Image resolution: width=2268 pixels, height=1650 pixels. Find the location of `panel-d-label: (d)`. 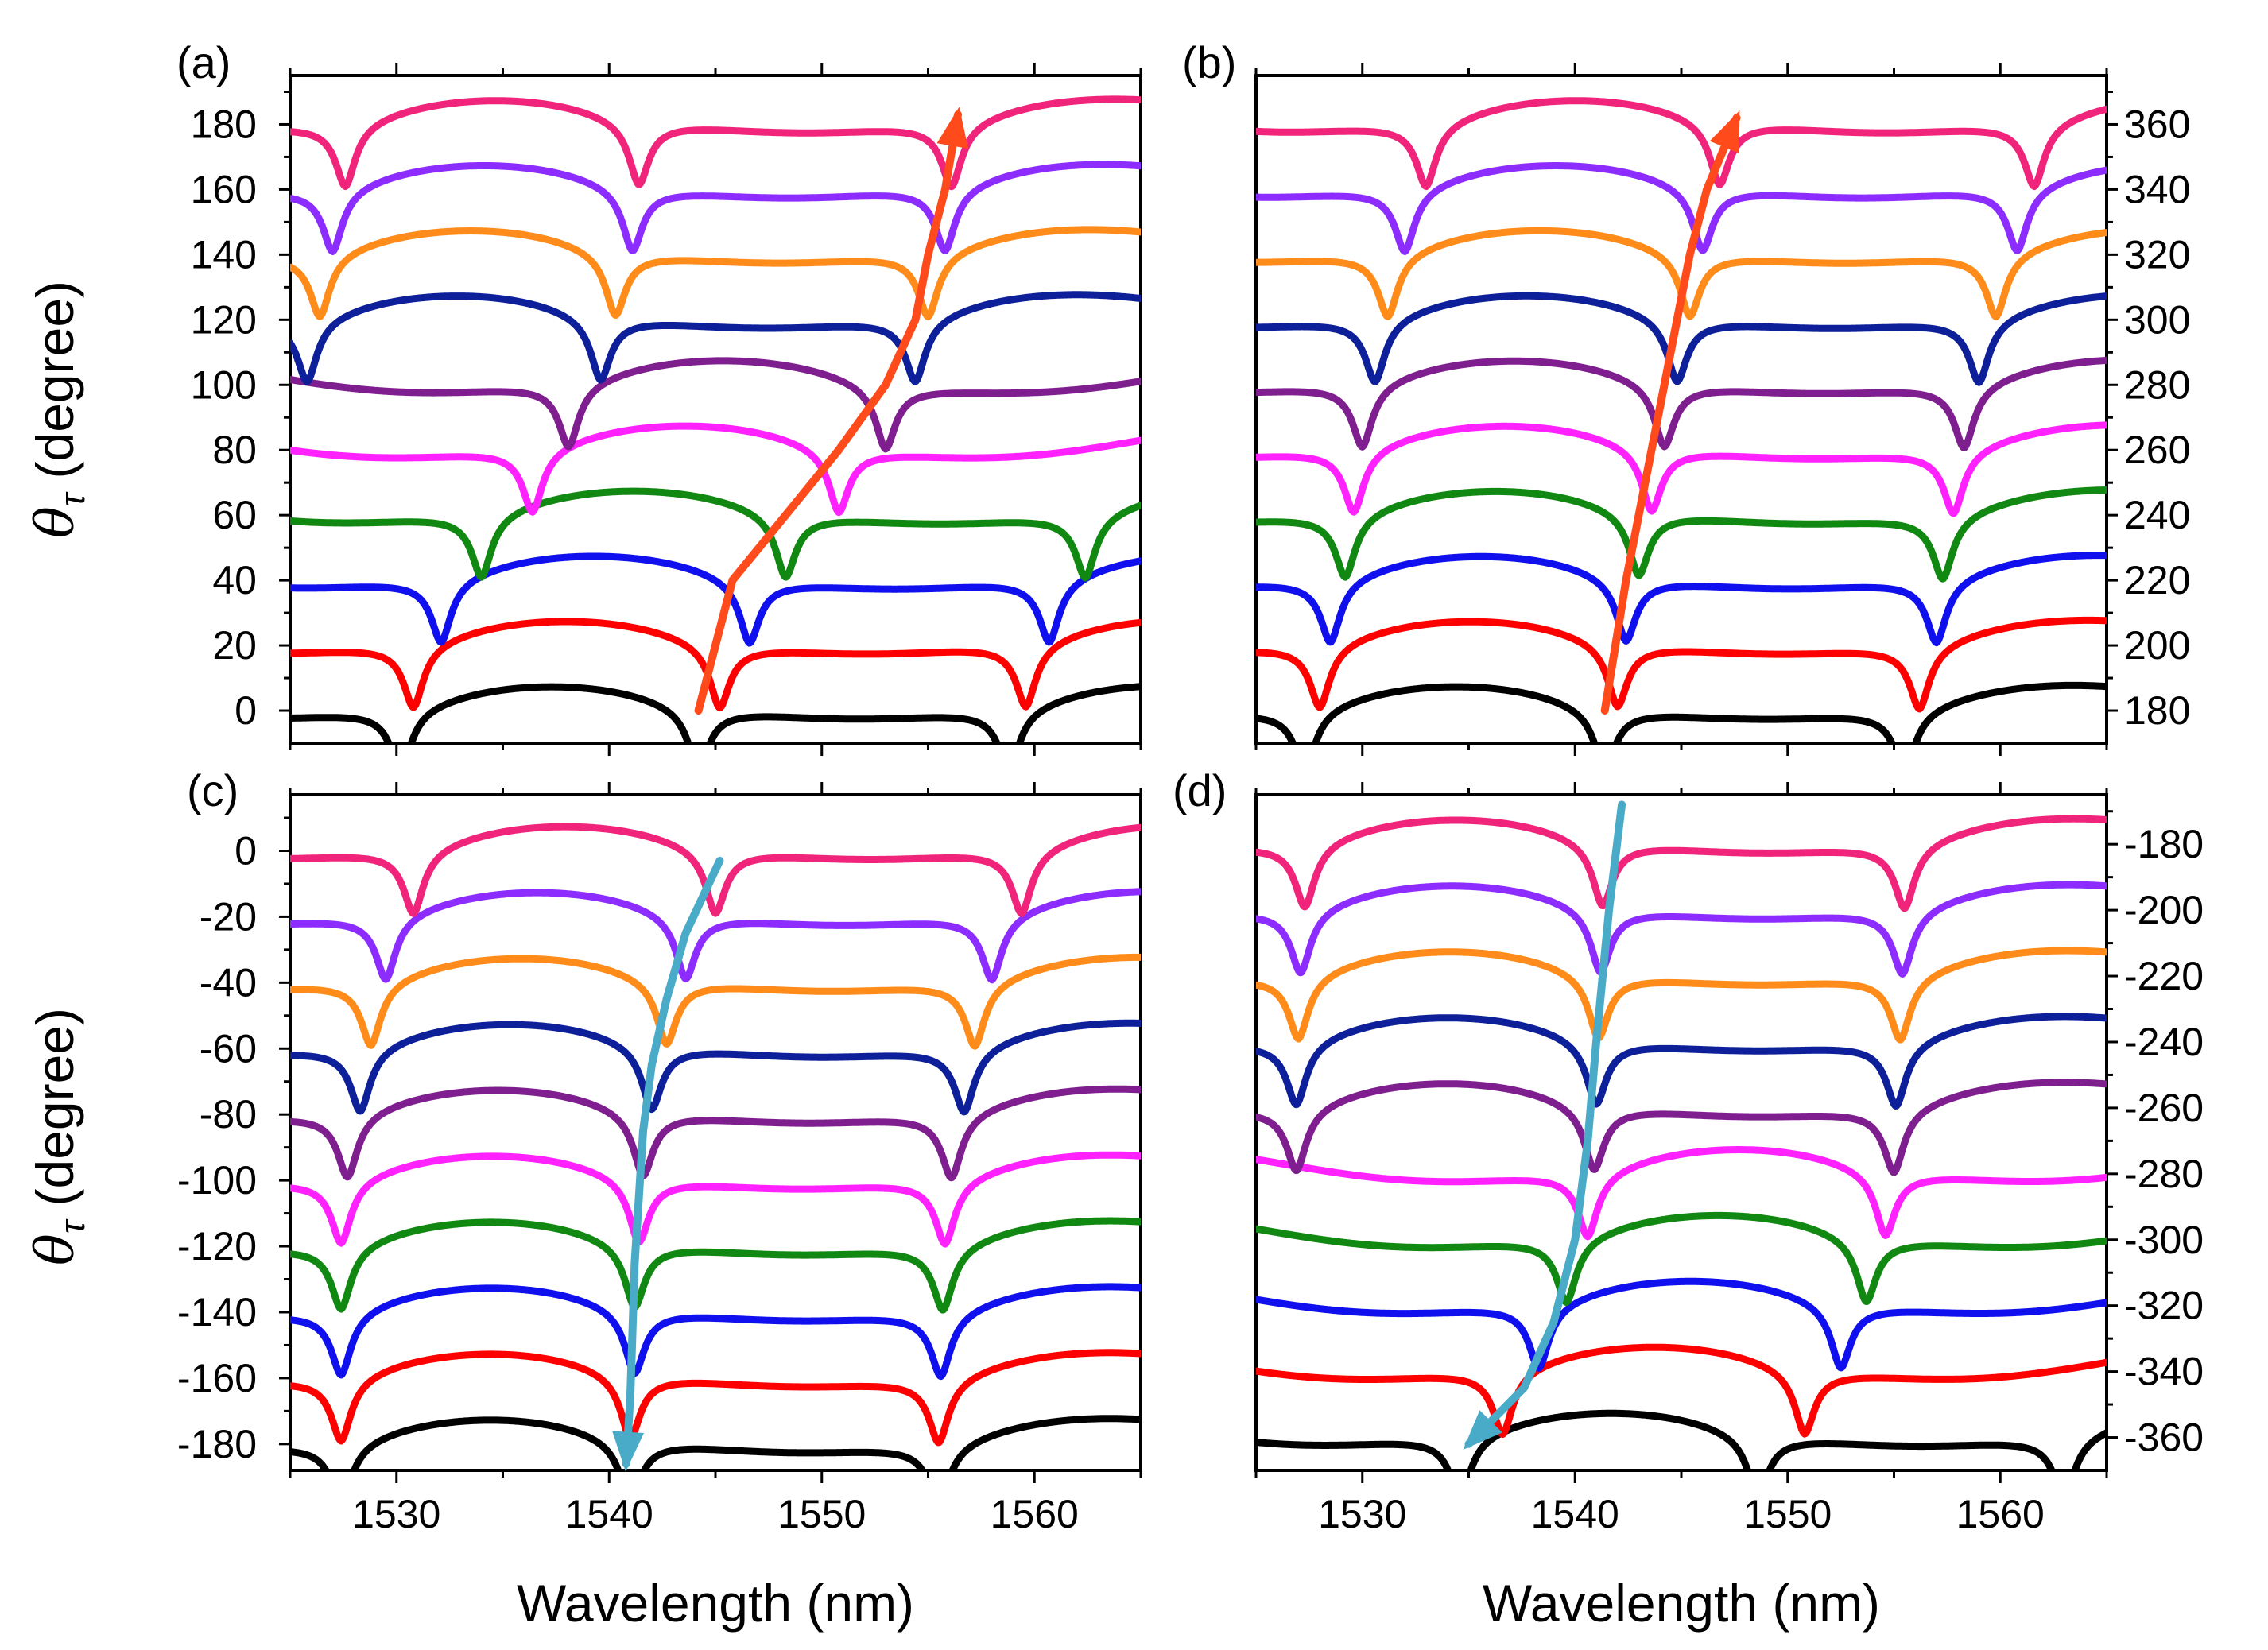

panel-d-label: (d) is located at coordinates (1200, 790).